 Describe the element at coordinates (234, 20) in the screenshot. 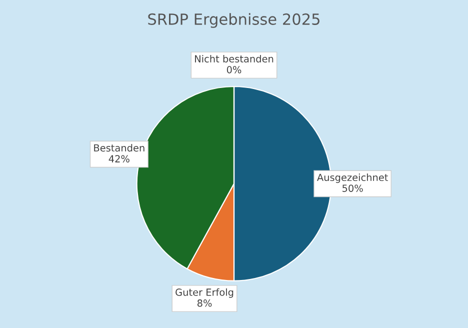

I see `chart-title: SRDP Ergebnisse 2025` at that location.